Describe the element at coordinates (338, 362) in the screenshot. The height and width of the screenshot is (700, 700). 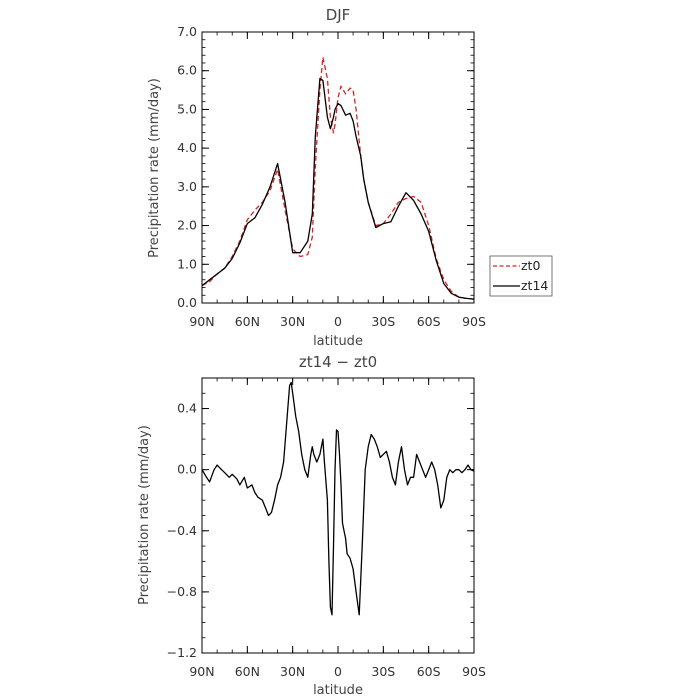
I see `bottom-chart-title: zt14 − zt0` at that location.